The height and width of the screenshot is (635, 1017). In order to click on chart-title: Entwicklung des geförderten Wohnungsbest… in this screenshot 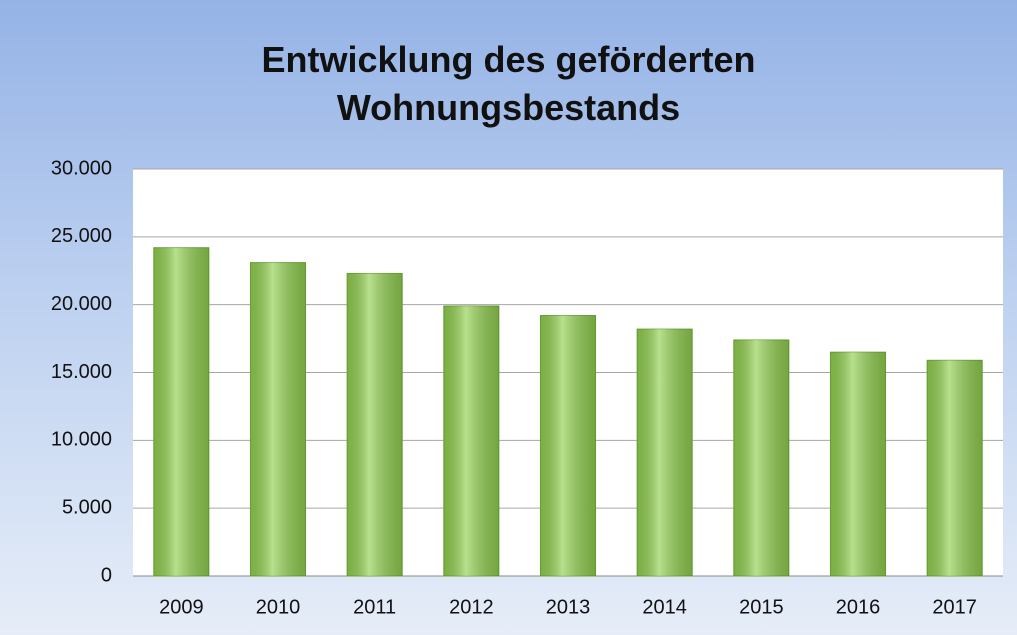, I will do `click(508, 83)`.